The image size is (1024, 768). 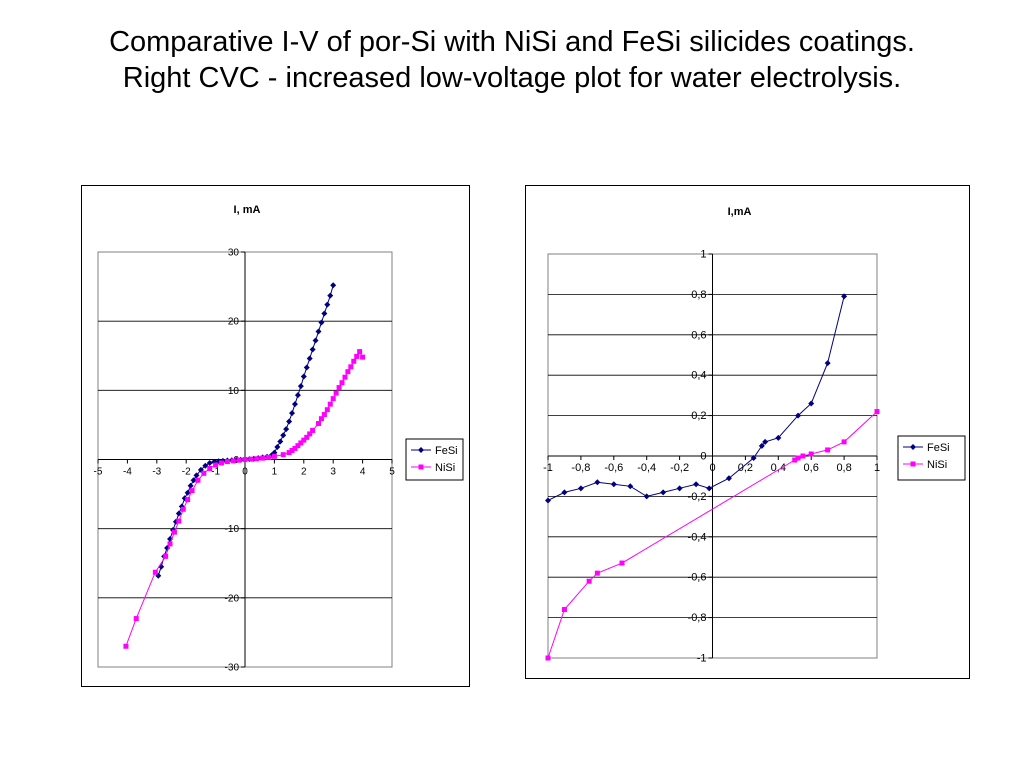 What do you see at coordinates (333, 472) in the screenshot?
I see `x-tick-label: 3` at bounding box center [333, 472].